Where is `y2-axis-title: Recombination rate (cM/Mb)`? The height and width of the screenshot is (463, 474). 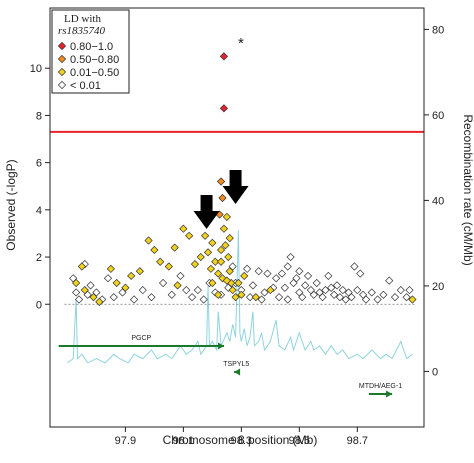 y2-axis-title: Recombination rate (cM/Mb) is located at coordinates (467, 189).